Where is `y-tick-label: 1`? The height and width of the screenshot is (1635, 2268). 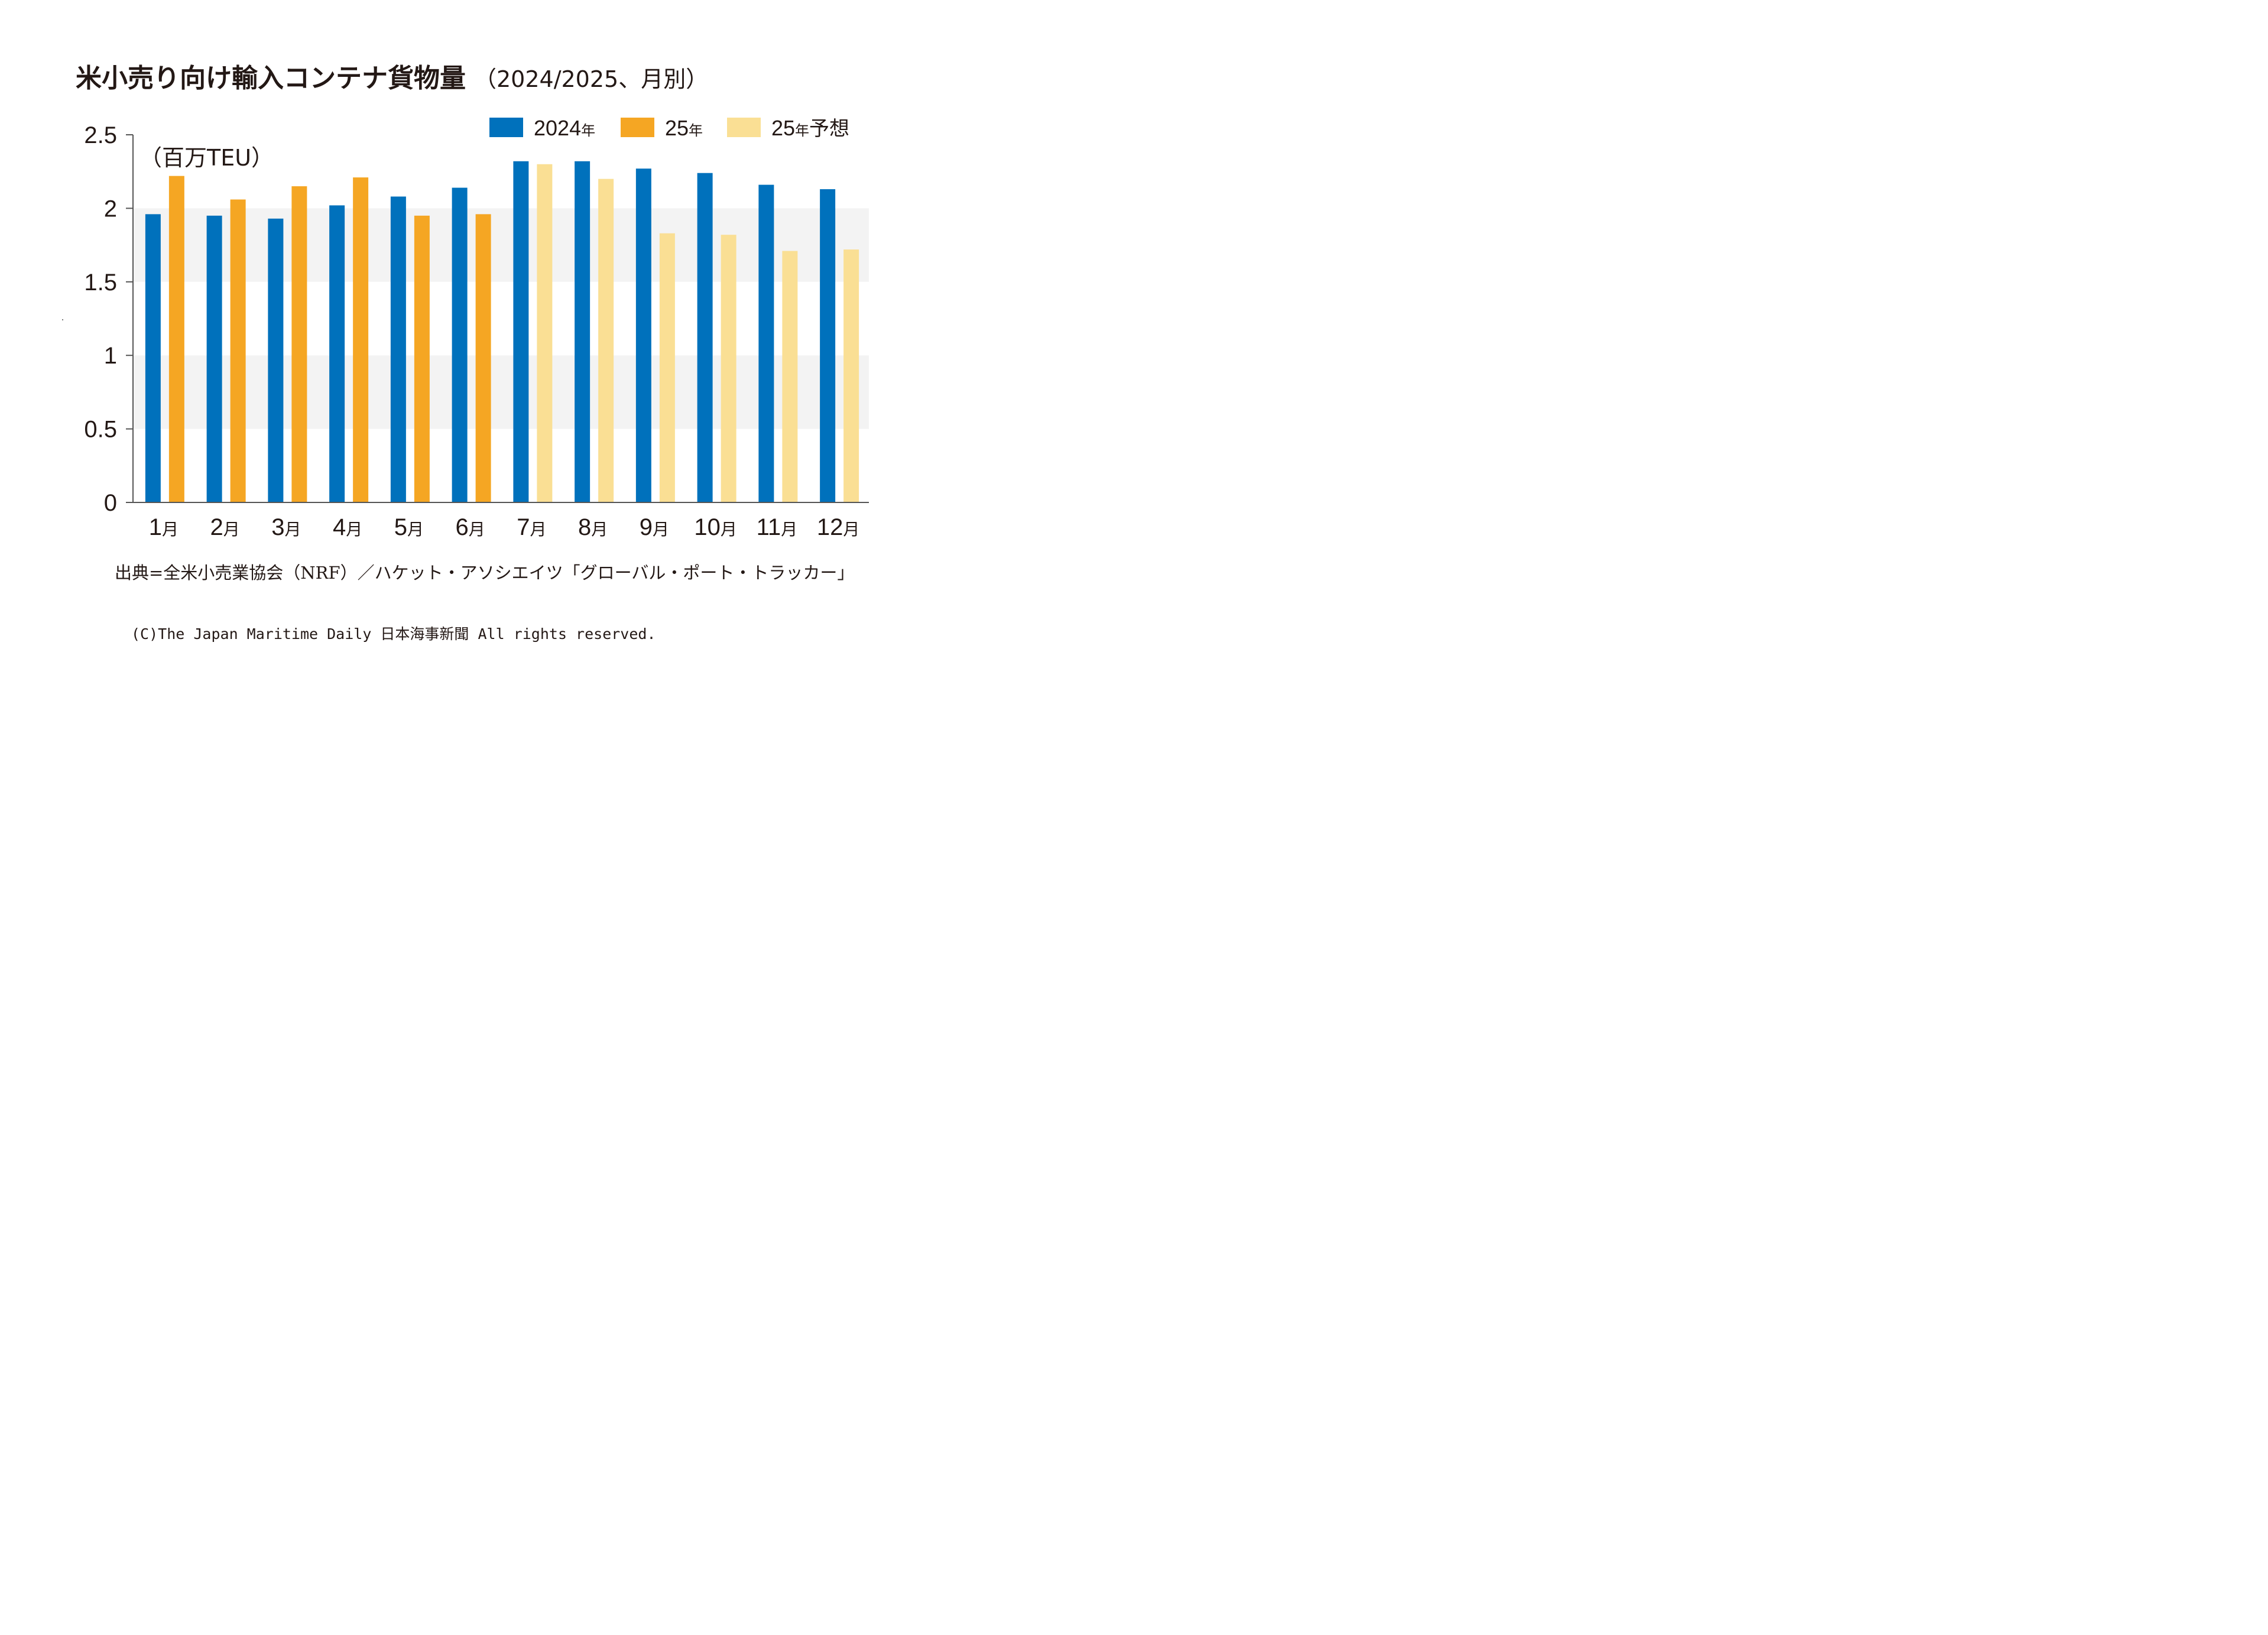
y-tick-label: 1 is located at coordinates (110, 356).